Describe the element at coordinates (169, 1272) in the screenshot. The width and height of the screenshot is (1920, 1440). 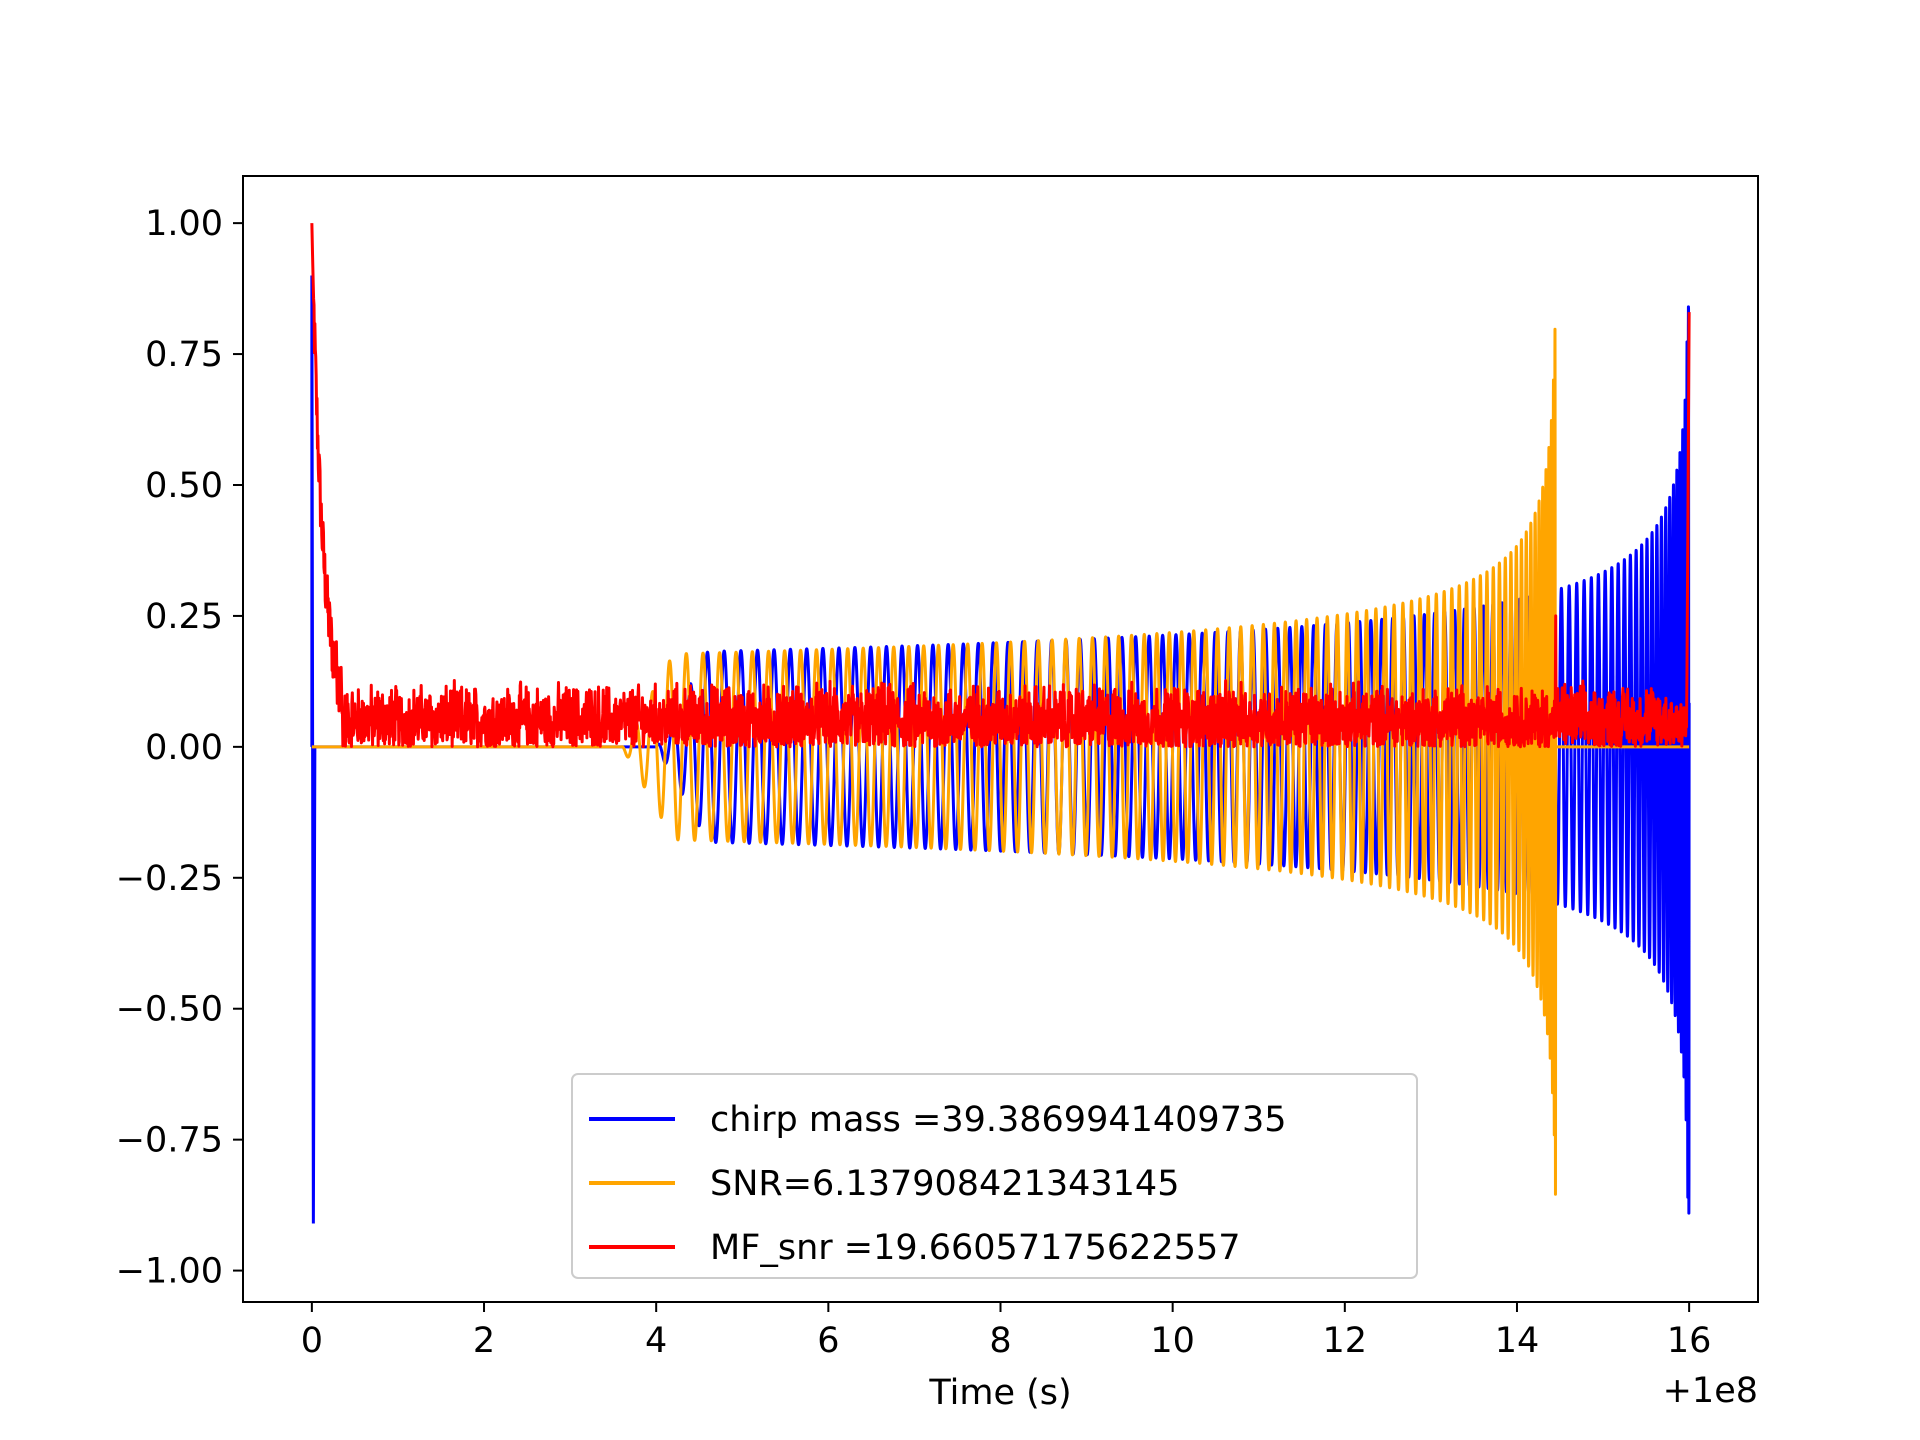
I see `y-tick-label: −1.00` at that location.